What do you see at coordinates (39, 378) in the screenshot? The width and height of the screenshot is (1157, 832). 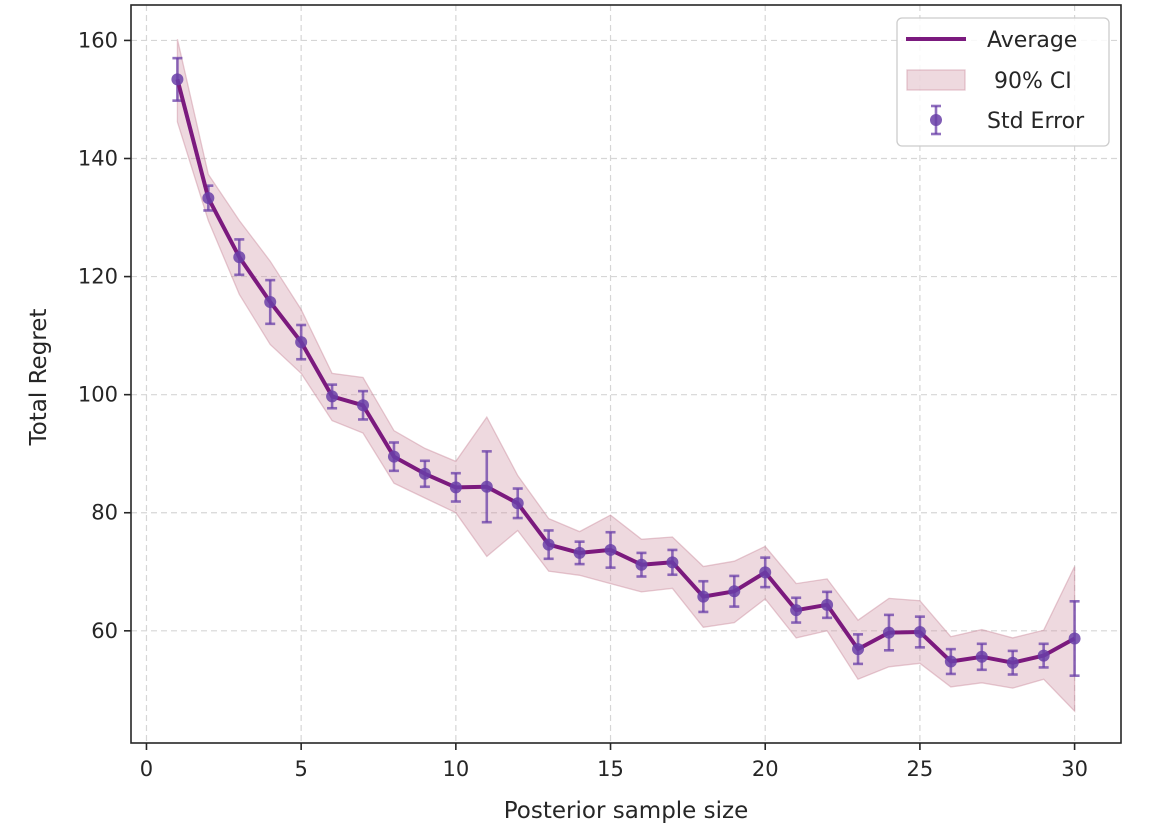 I see `y-axis-label: Total Regret` at bounding box center [39, 378].